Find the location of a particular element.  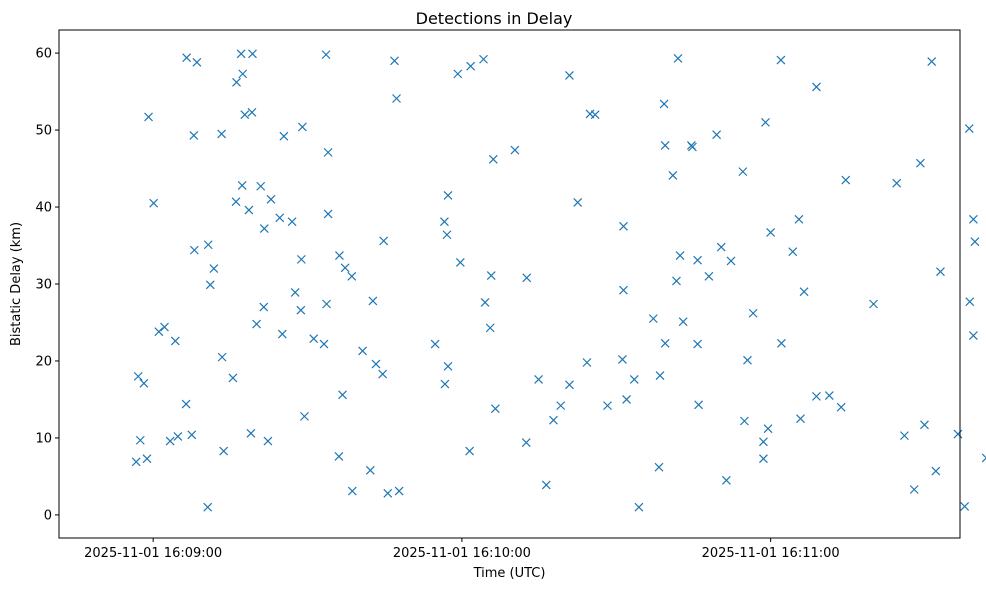

x-tick-label: 2025-11-01 16:09:00 is located at coordinates (153, 553).